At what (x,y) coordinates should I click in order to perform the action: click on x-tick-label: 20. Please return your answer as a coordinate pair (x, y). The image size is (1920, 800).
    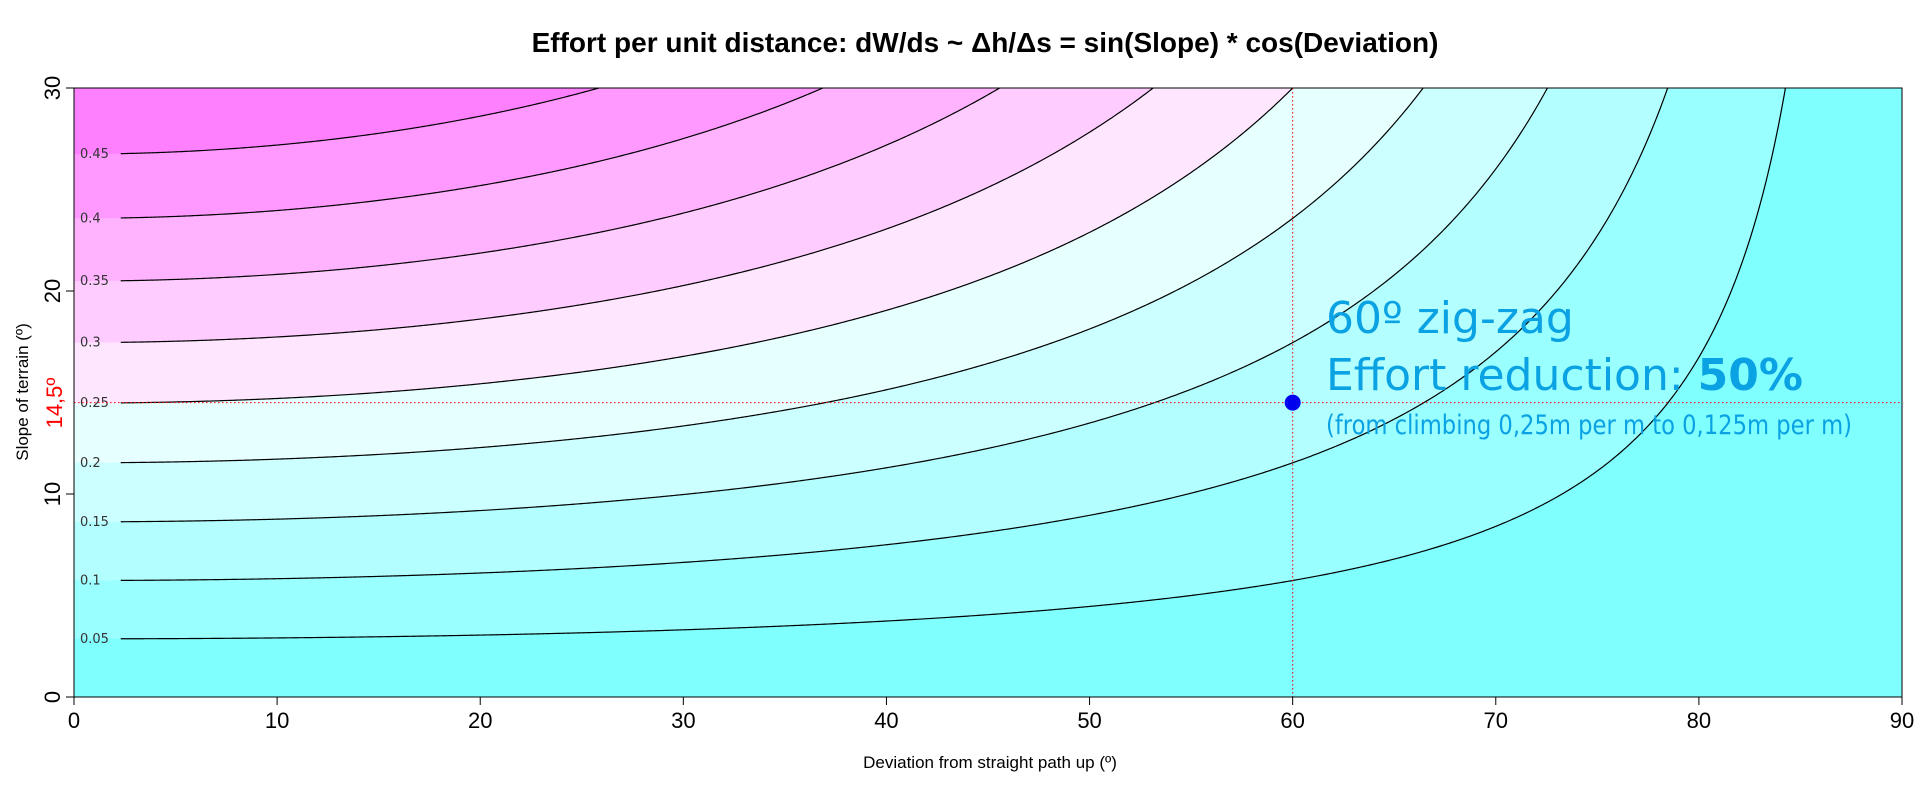
    Looking at the image, I should click on (480, 720).